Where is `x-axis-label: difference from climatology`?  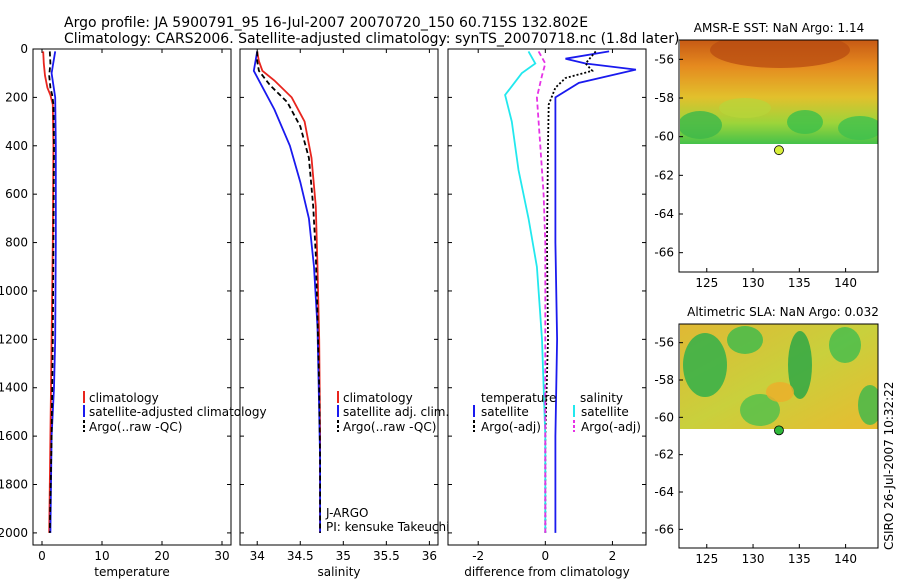
x-axis-label: difference from climatology is located at coordinates (547, 572).